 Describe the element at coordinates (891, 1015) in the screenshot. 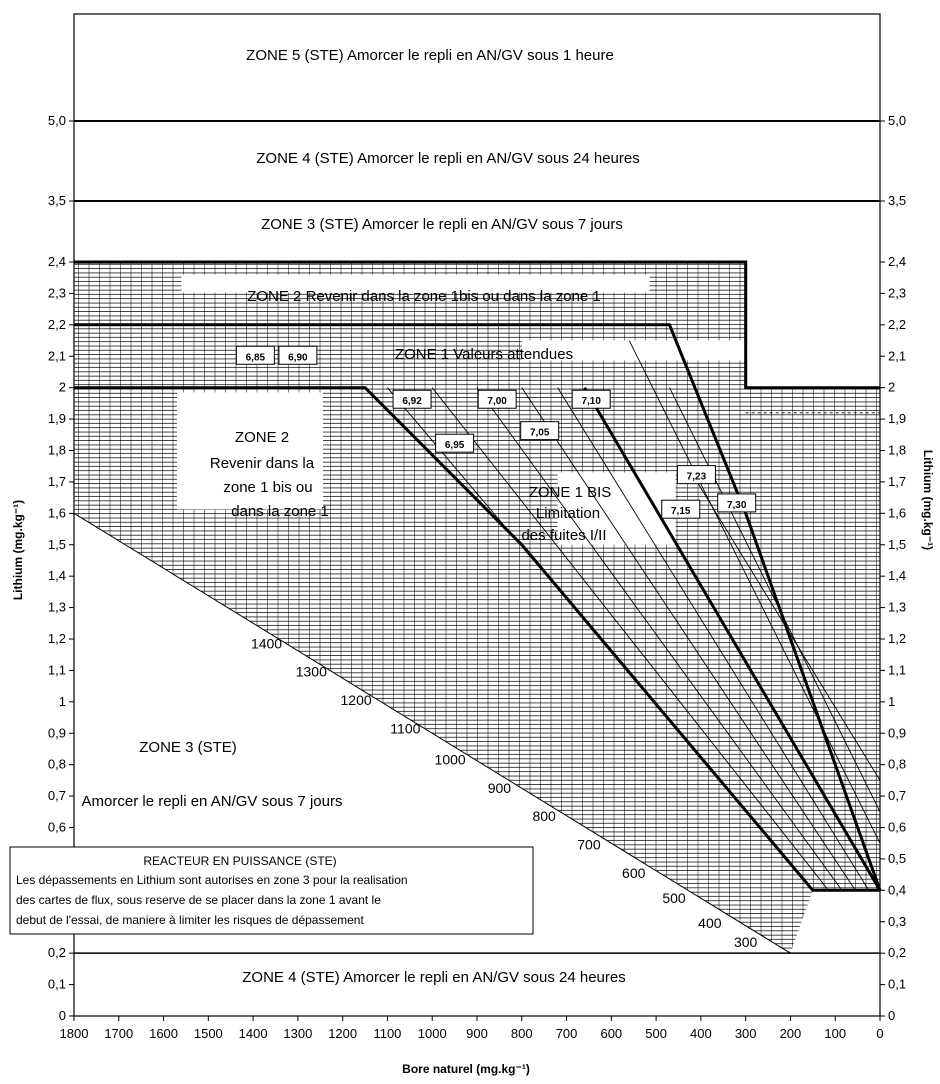

I see `y-tick-label-right-0: 0` at that location.